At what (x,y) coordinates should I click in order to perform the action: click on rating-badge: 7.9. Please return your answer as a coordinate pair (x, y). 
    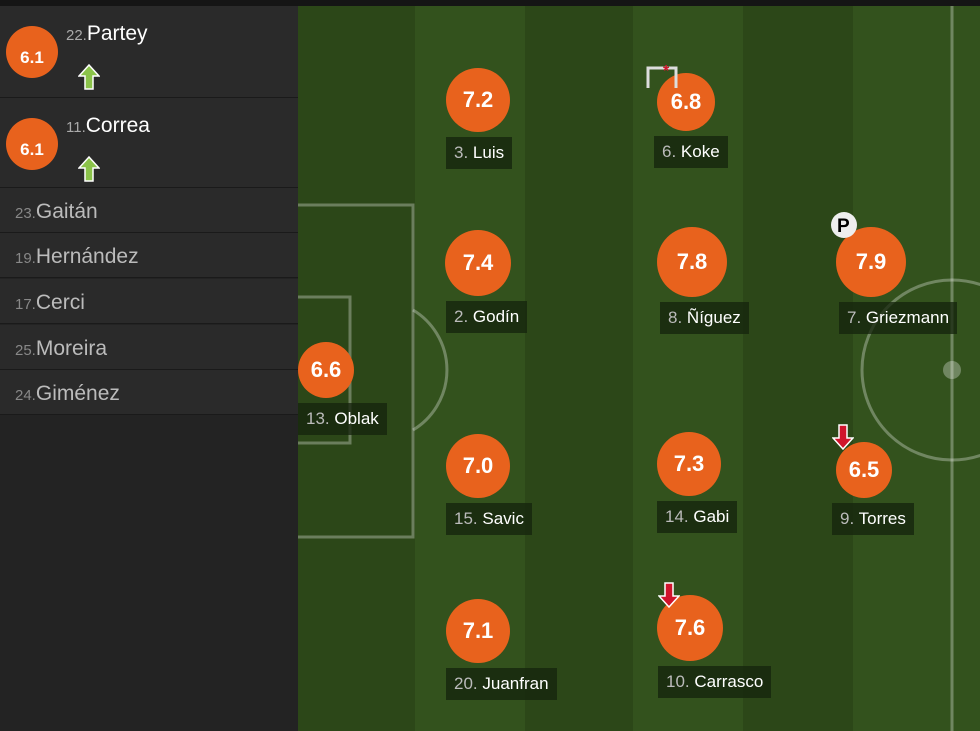
    Looking at the image, I should click on (871, 262).